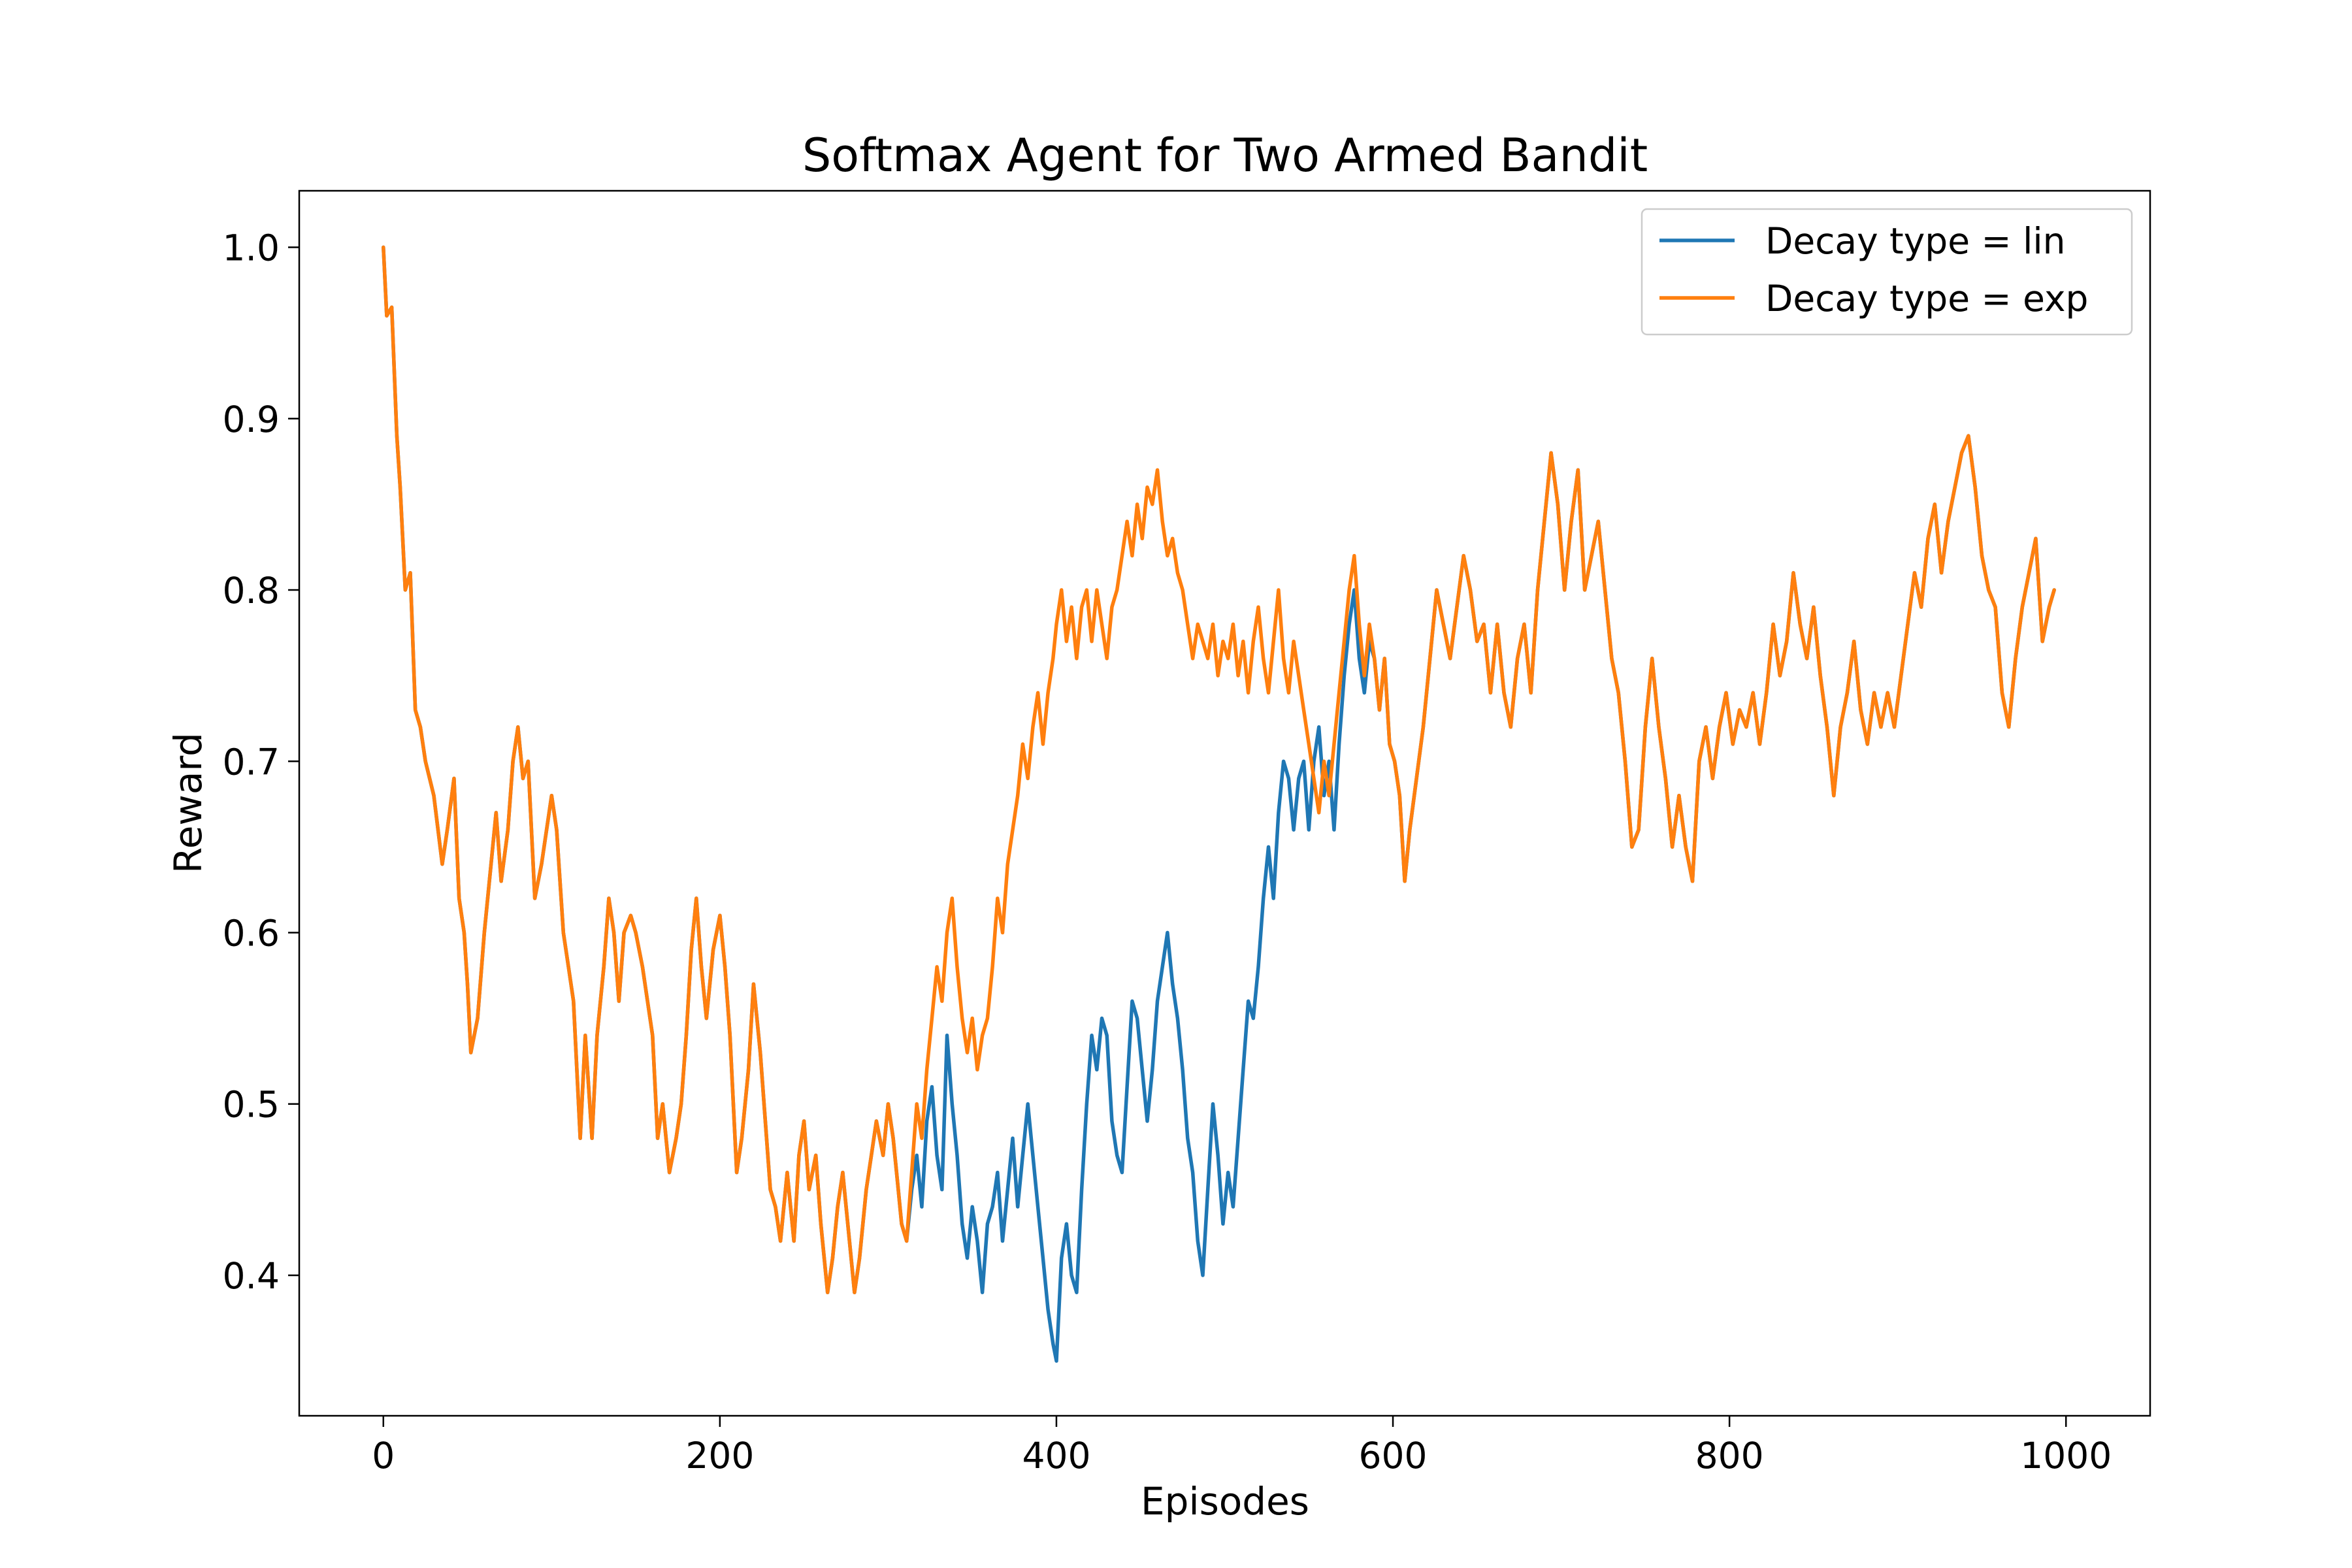 Image resolution: width=2352 pixels, height=1568 pixels. Describe the element at coordinates (188, 803) in the screenshot. I see `y-axis-label: Reward` at that location.